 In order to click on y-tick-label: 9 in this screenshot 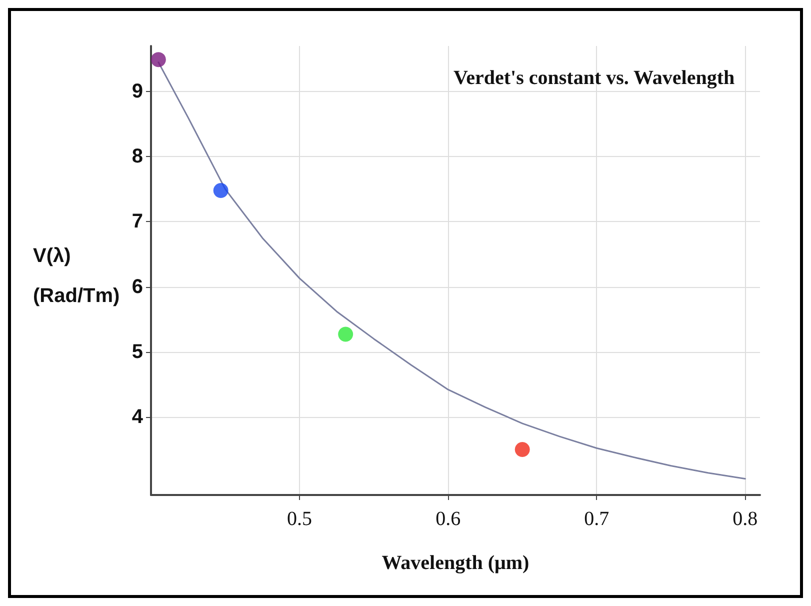, I will do `click(137, 91)`.